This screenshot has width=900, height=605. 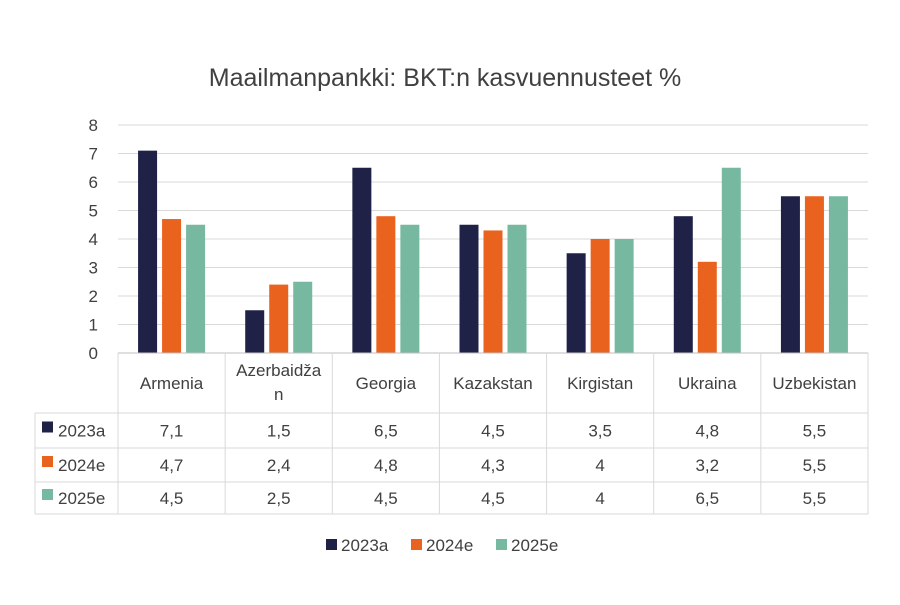 I want to click on category-label: Azerbaidža, so click(x=279, y=370).